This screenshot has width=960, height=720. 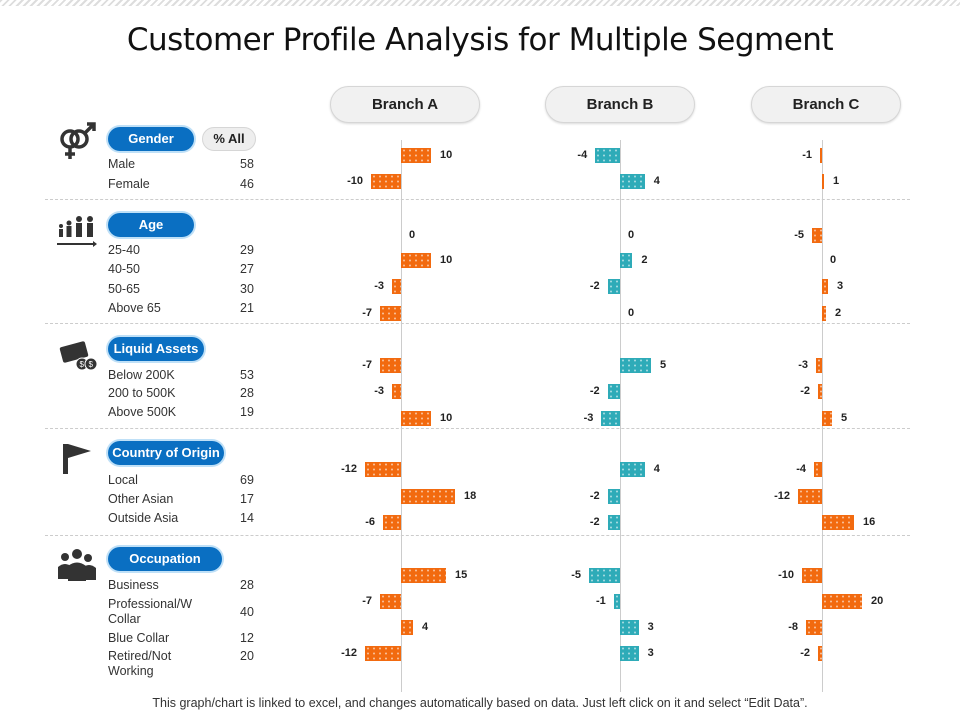 I want to click on bar-value-label: -1, so click(x=601, y=601).